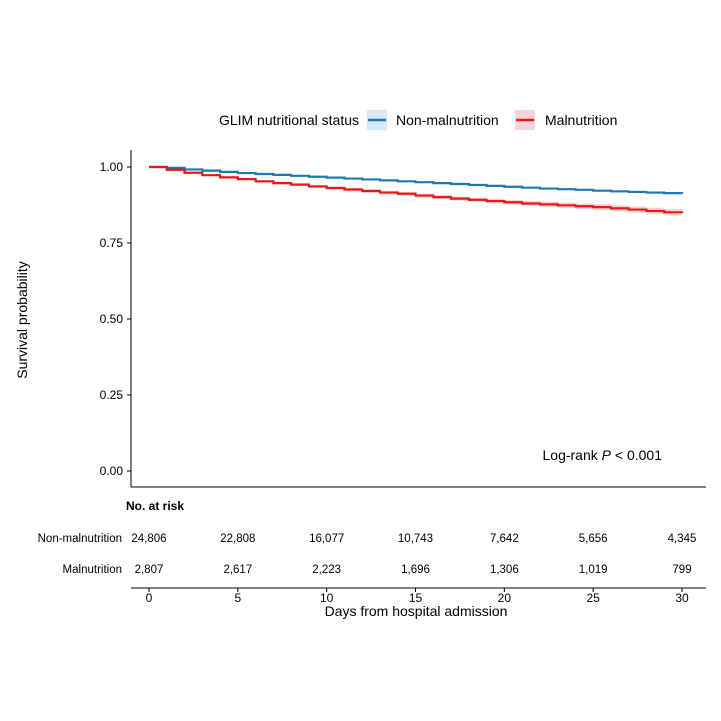  Describe the element at coordinates (593, 598) in the screenshot. I see `x-tick-label: 25` at that location.